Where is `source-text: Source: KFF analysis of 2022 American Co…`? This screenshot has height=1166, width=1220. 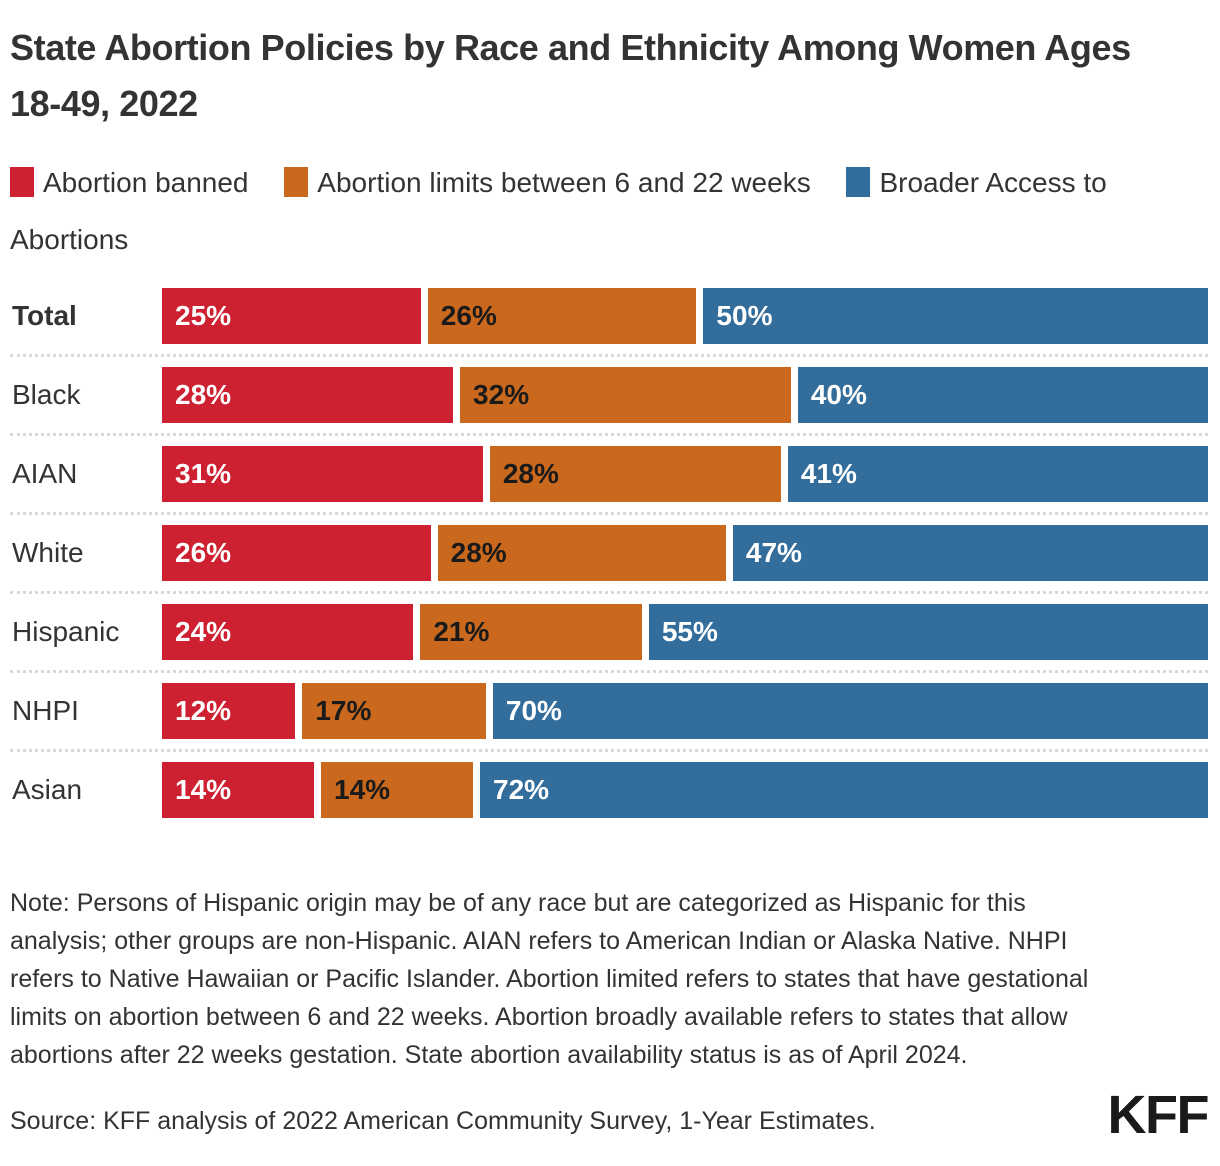 source-text: Source: KFF analysis of 2022 American Co… is located at coordinates (443, 1121).